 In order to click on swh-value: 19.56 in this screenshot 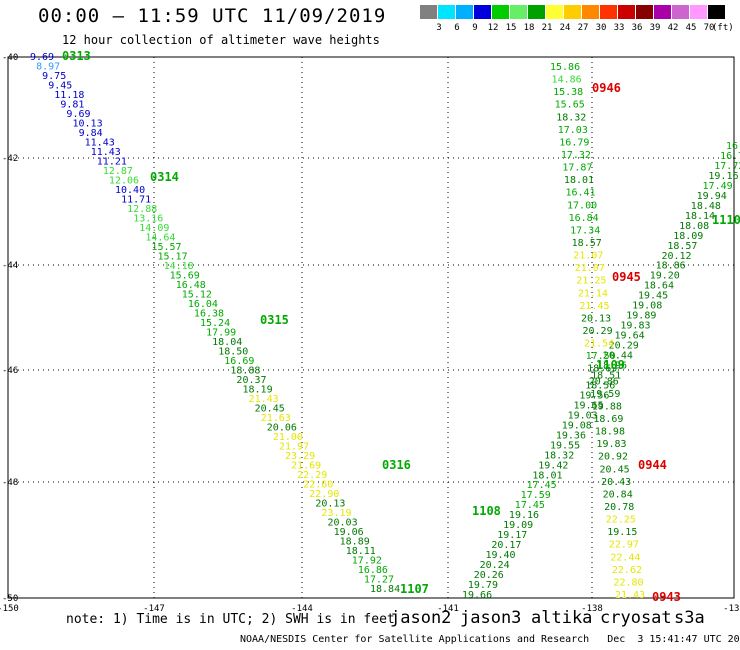, I will do `click(594, 395)`.